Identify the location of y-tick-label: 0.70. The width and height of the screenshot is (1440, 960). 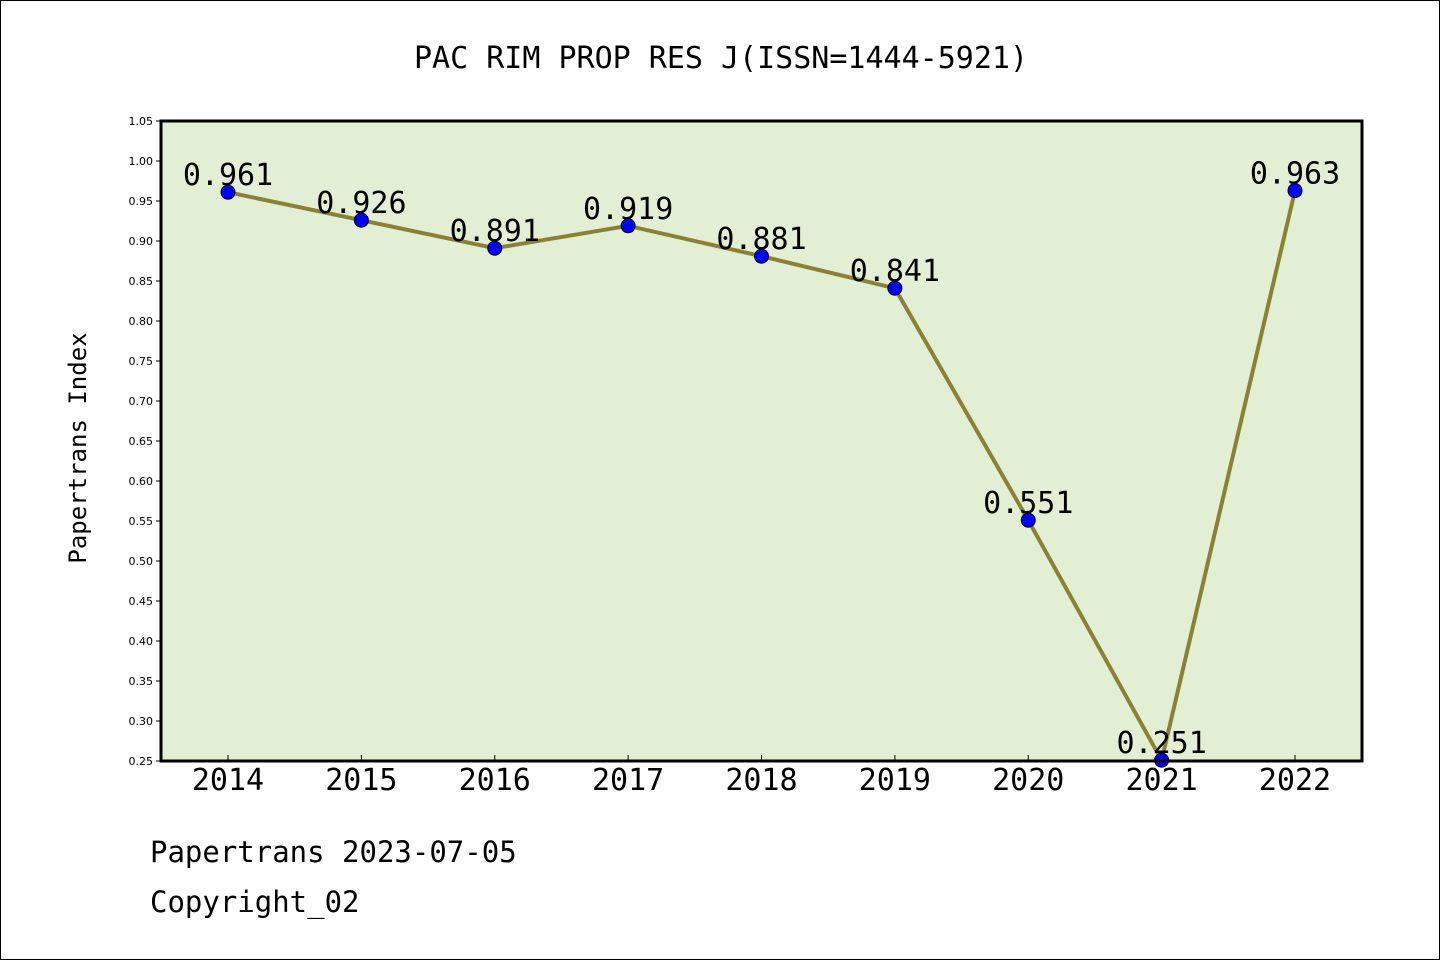
(141, 401).